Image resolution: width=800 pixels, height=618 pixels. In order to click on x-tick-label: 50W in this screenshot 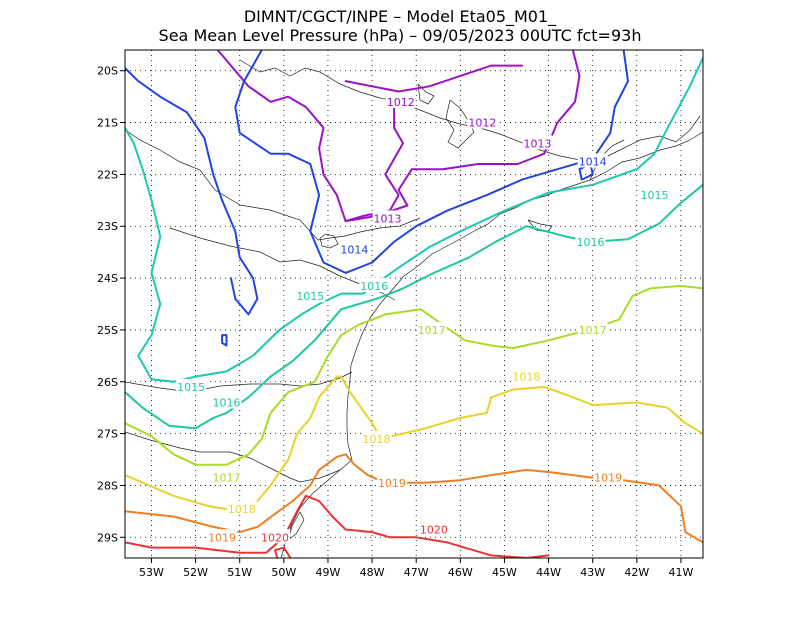, I will do `click(283, 572)`.